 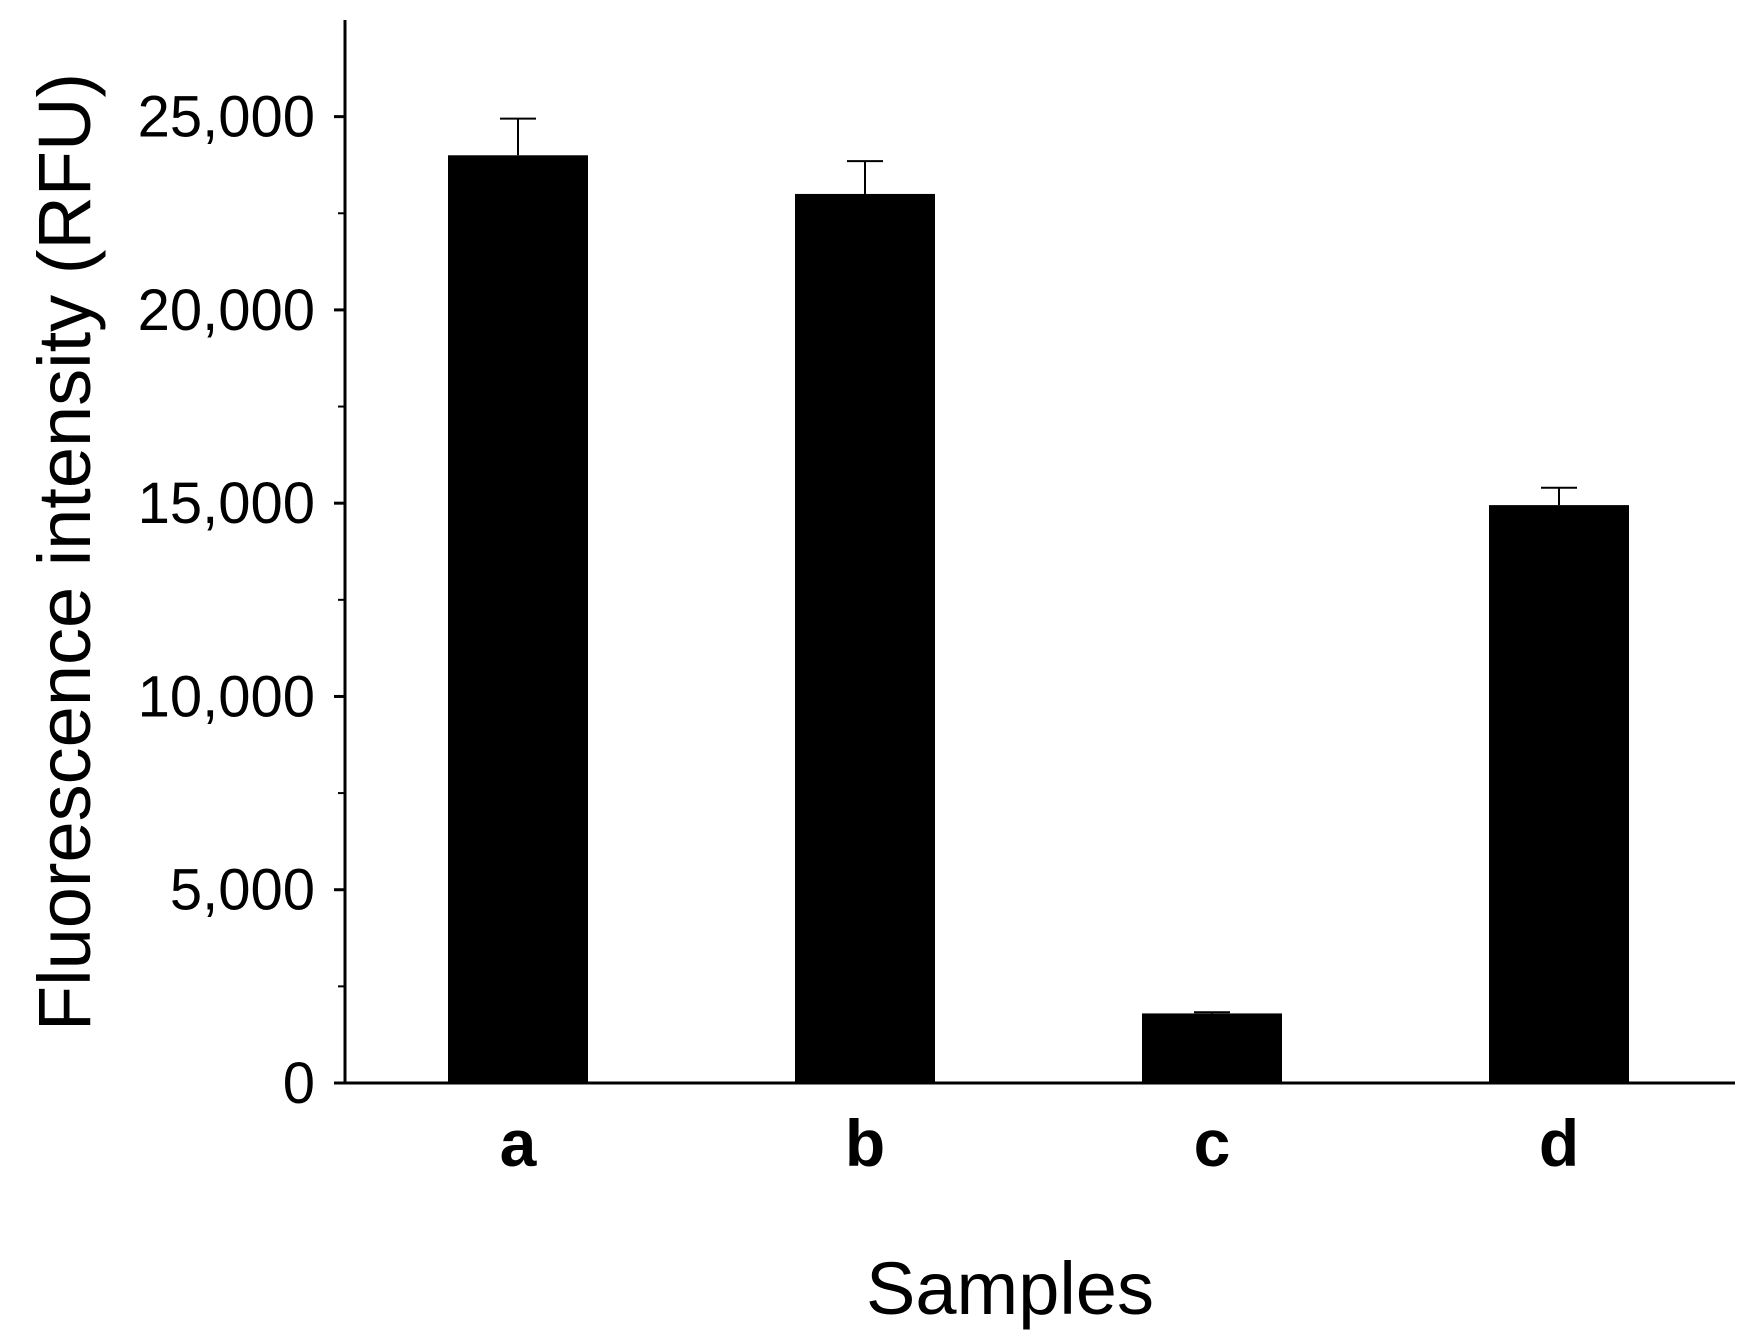 What do you see at coordinates (242, 890) in the screenshot?
I see `y-tick-label: 5,000` at bounding box center [242, 890].